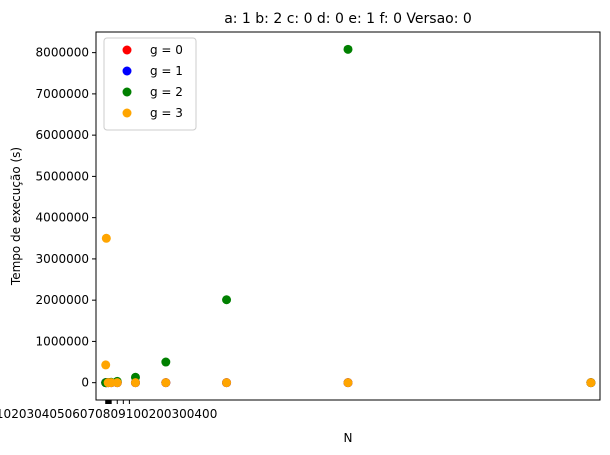  Describe the element at coordinates (348, 19) in the screenshot. I see `chart-title: a: 1 b: 2 c: 0 d: 0 e: 1 f: 0 Versao: 0` at that location.